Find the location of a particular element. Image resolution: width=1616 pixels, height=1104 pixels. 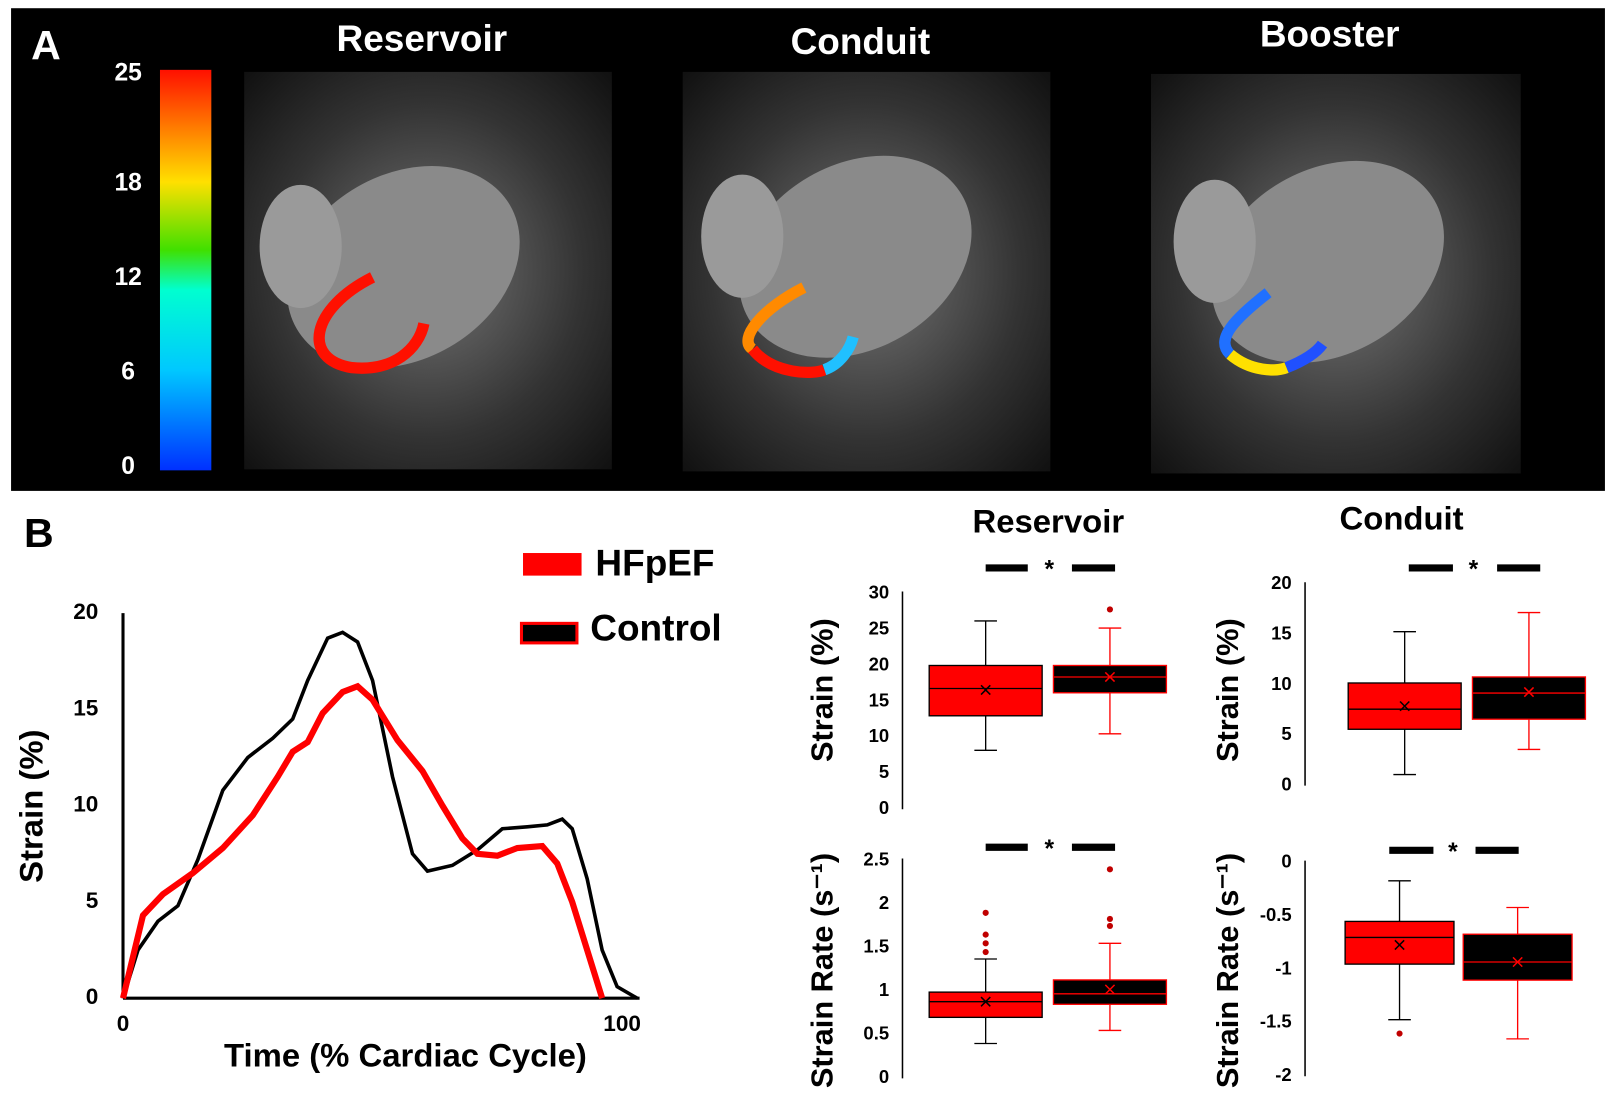

y-tick-label: 1.5 is located at coordinates (876, 946).